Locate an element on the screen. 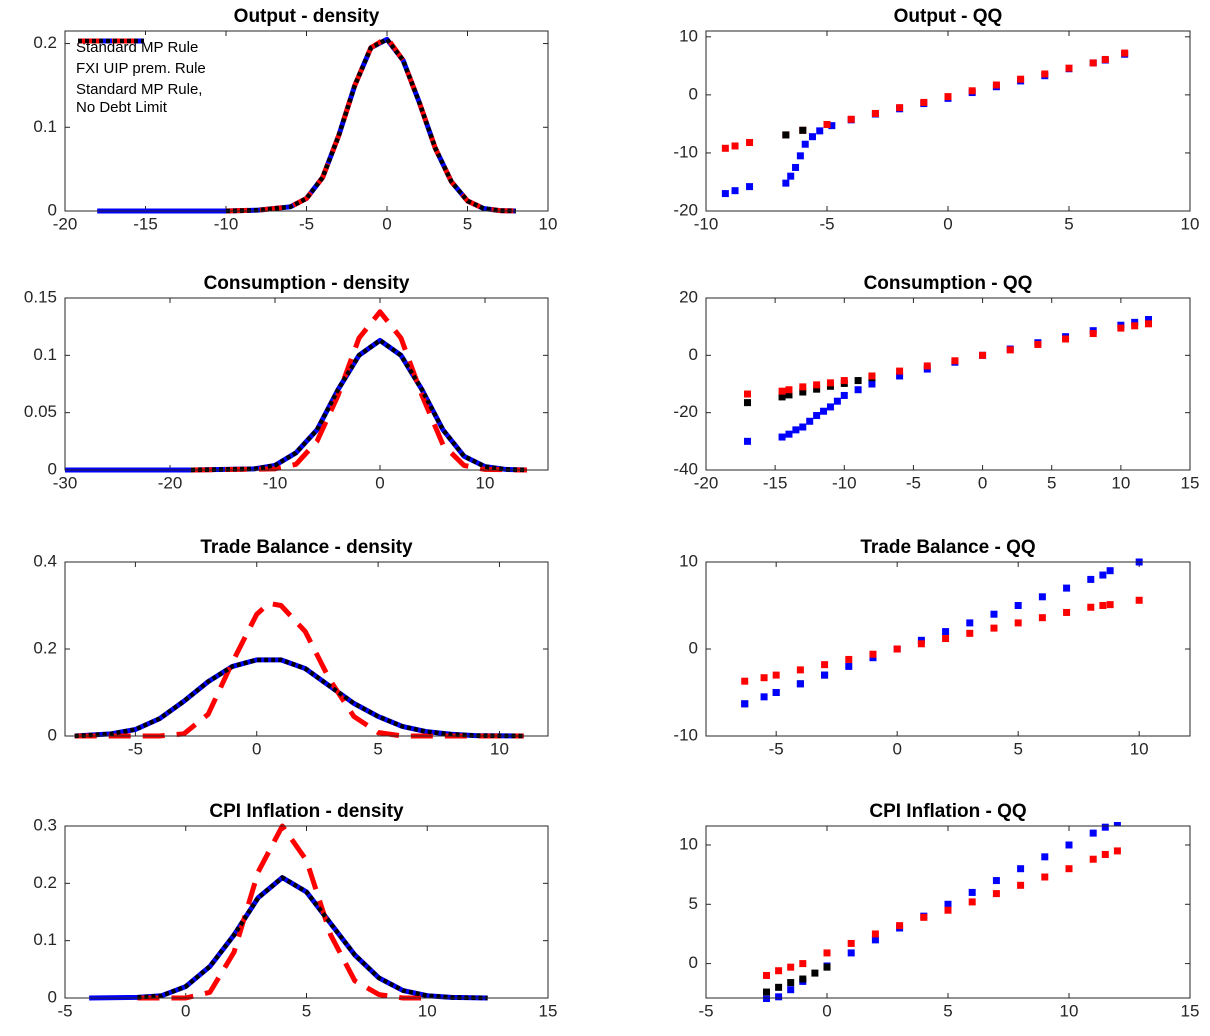  title: Output - QQ is located at coordinates (948, 16).